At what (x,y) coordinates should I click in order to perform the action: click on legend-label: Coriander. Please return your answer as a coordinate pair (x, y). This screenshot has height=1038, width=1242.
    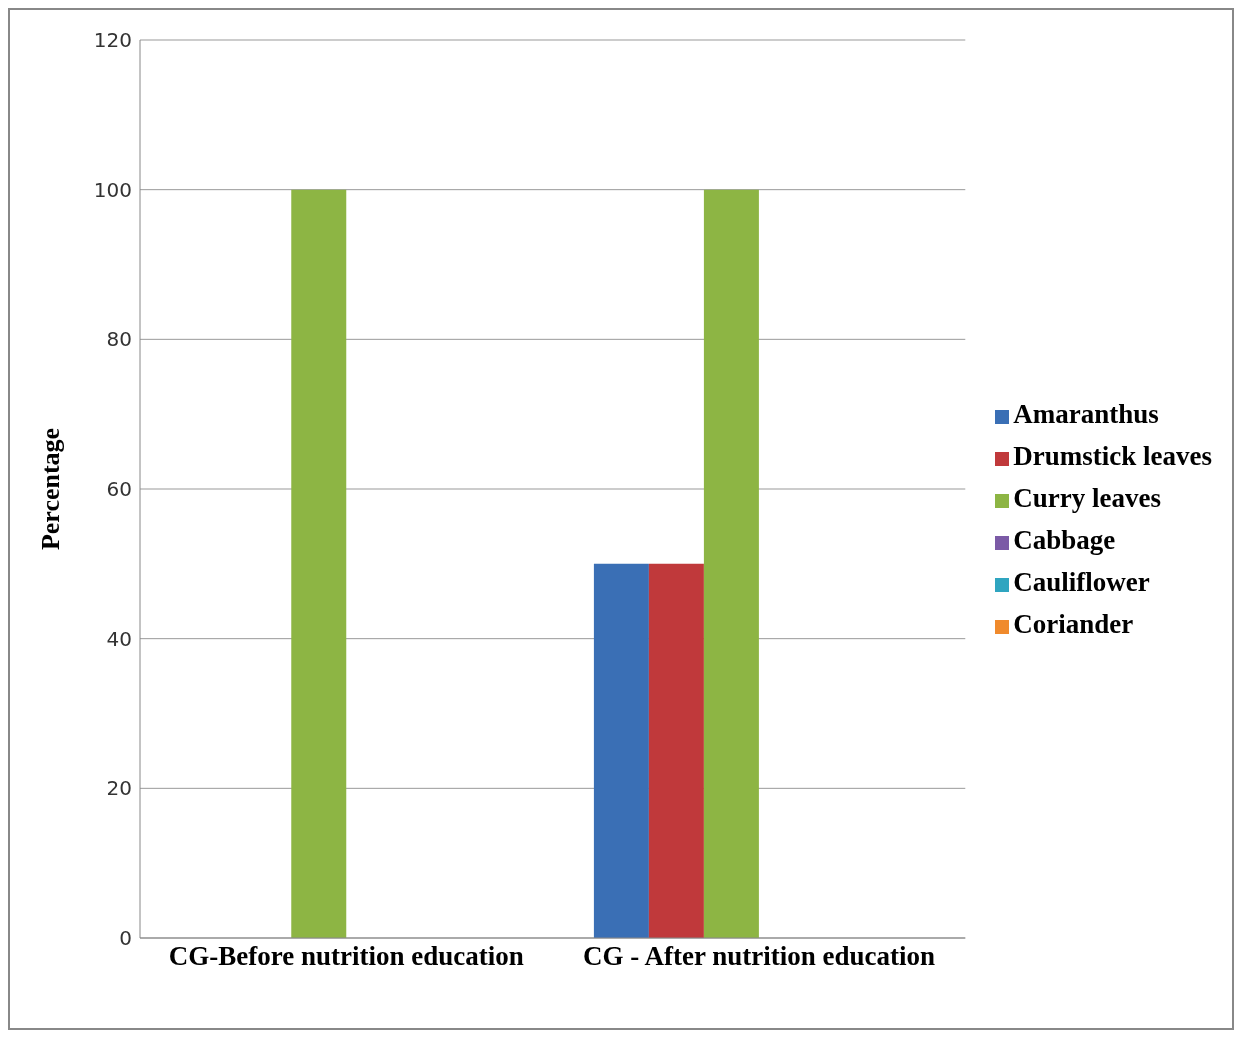
    Looking at the image, I should click on (1073, 624).